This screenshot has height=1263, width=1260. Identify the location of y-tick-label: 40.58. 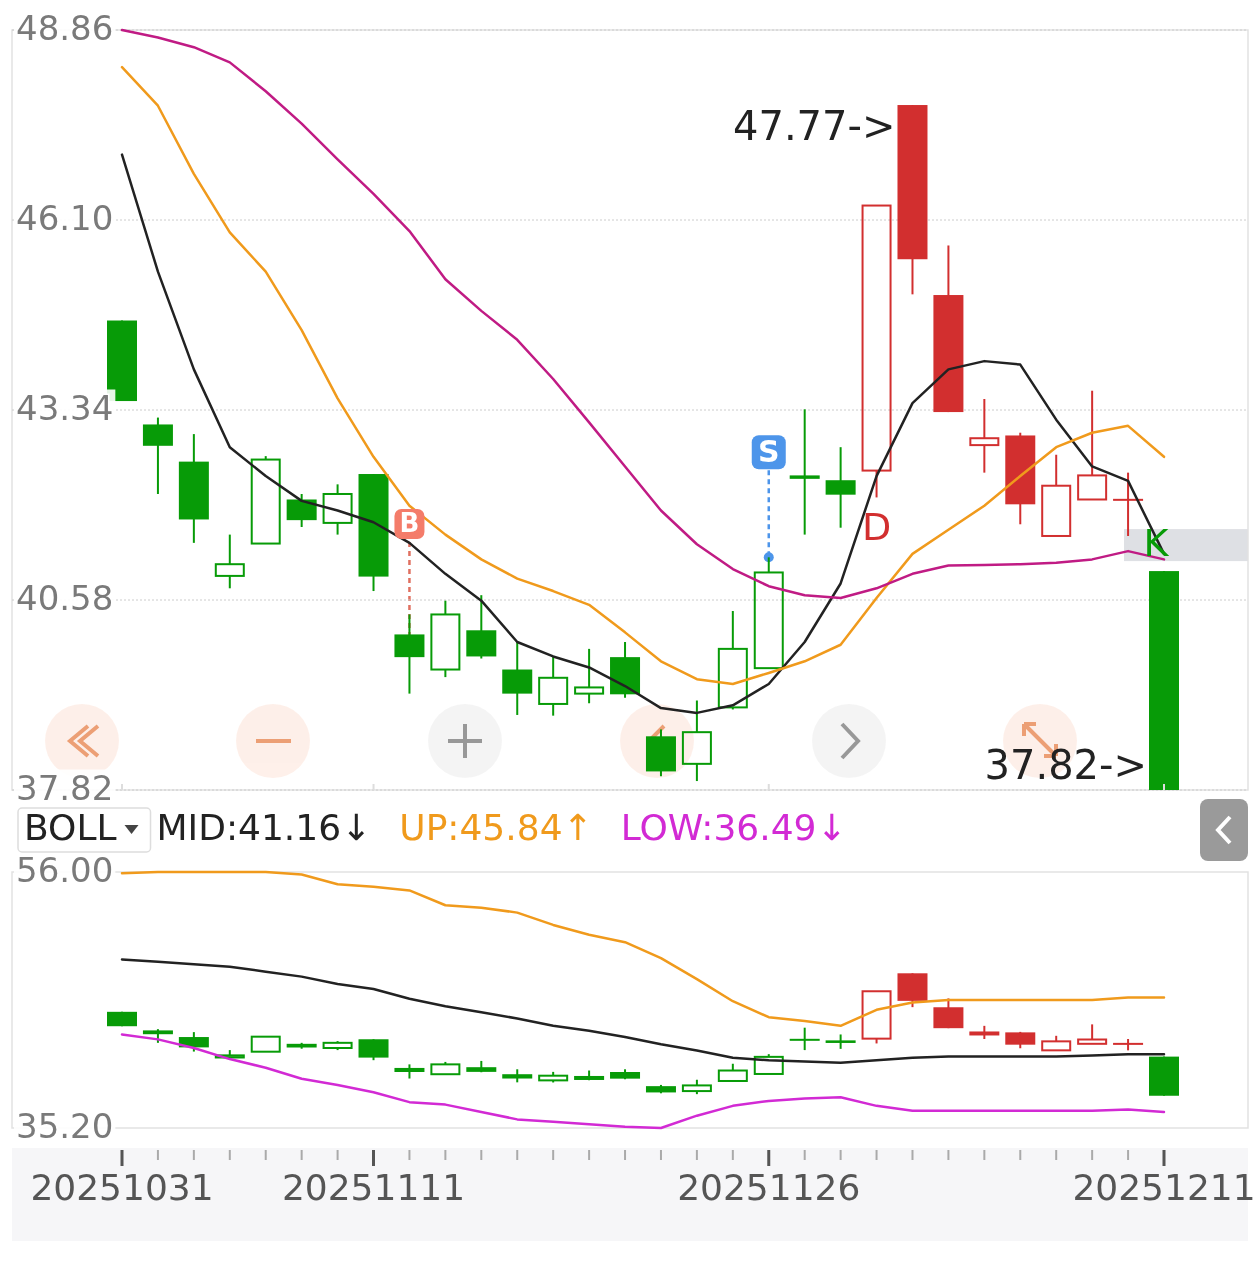
(65, 597).